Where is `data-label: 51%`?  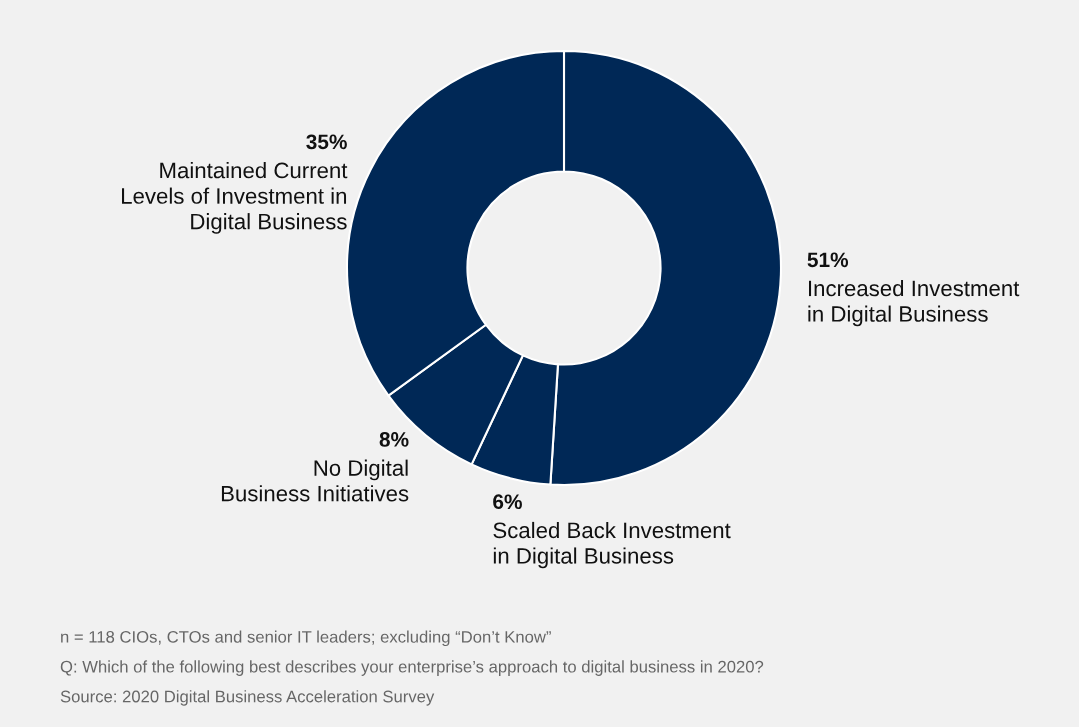
data-label: 51% is located at coordinates (828, 260).